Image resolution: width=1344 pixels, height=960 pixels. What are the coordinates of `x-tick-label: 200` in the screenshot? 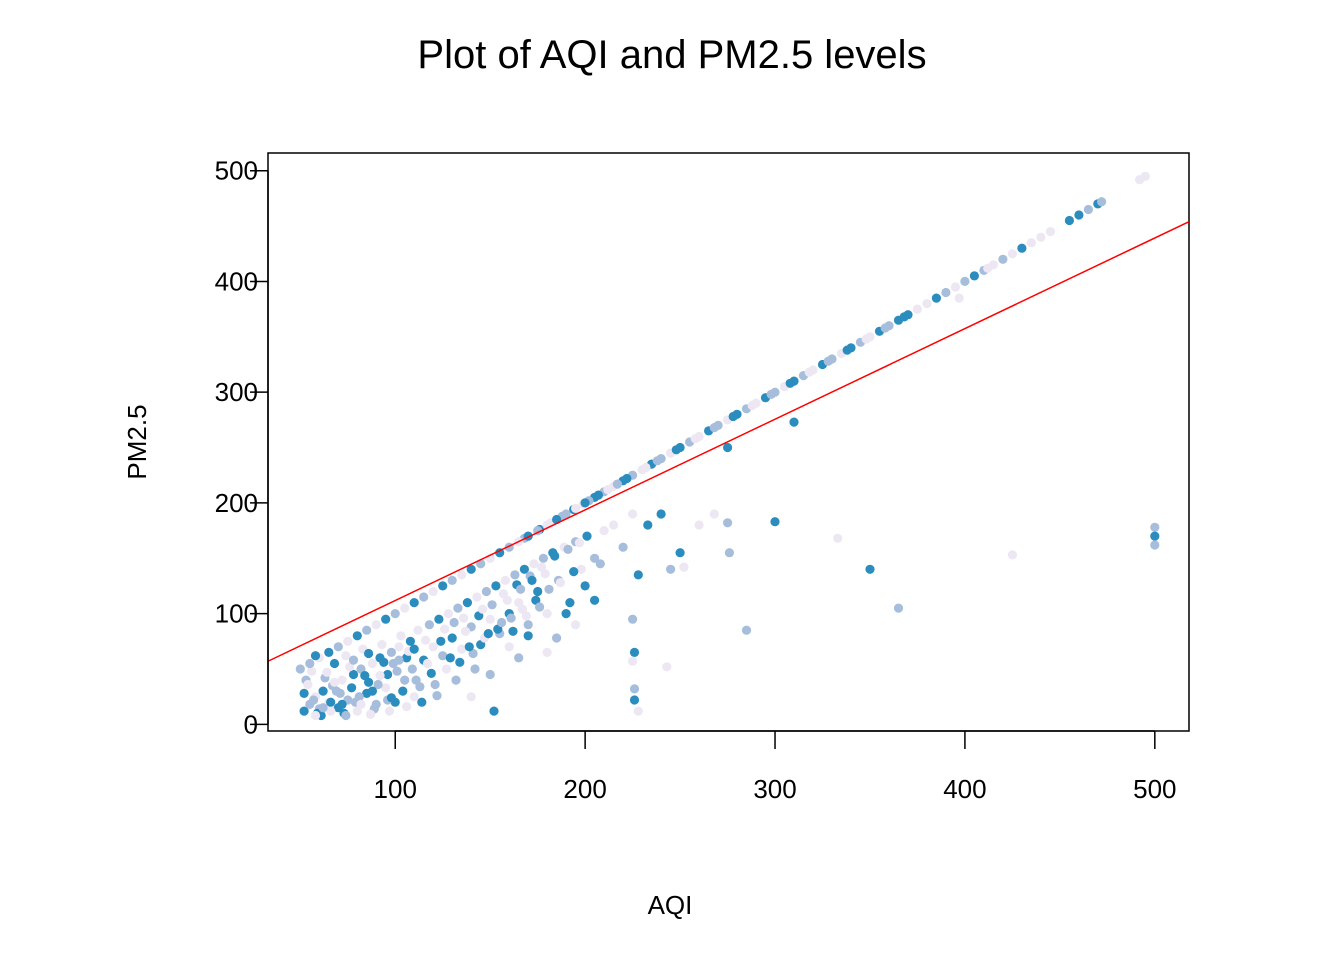 It's located at (584, 789).